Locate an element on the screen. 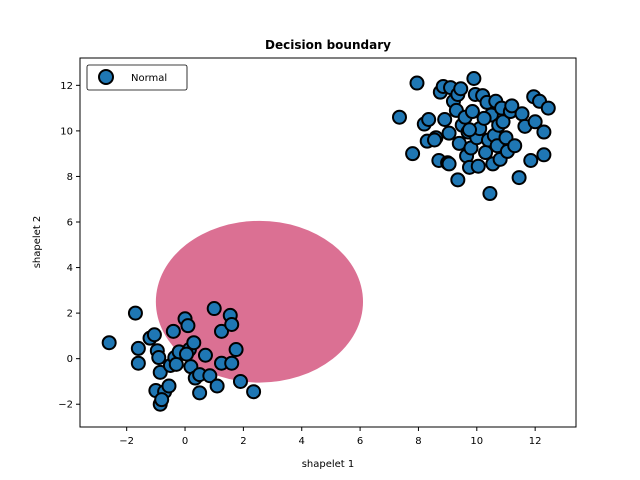 This screenshot has height=480, width=640. x-tick-label: 10 is located at coordinates (476, 441).